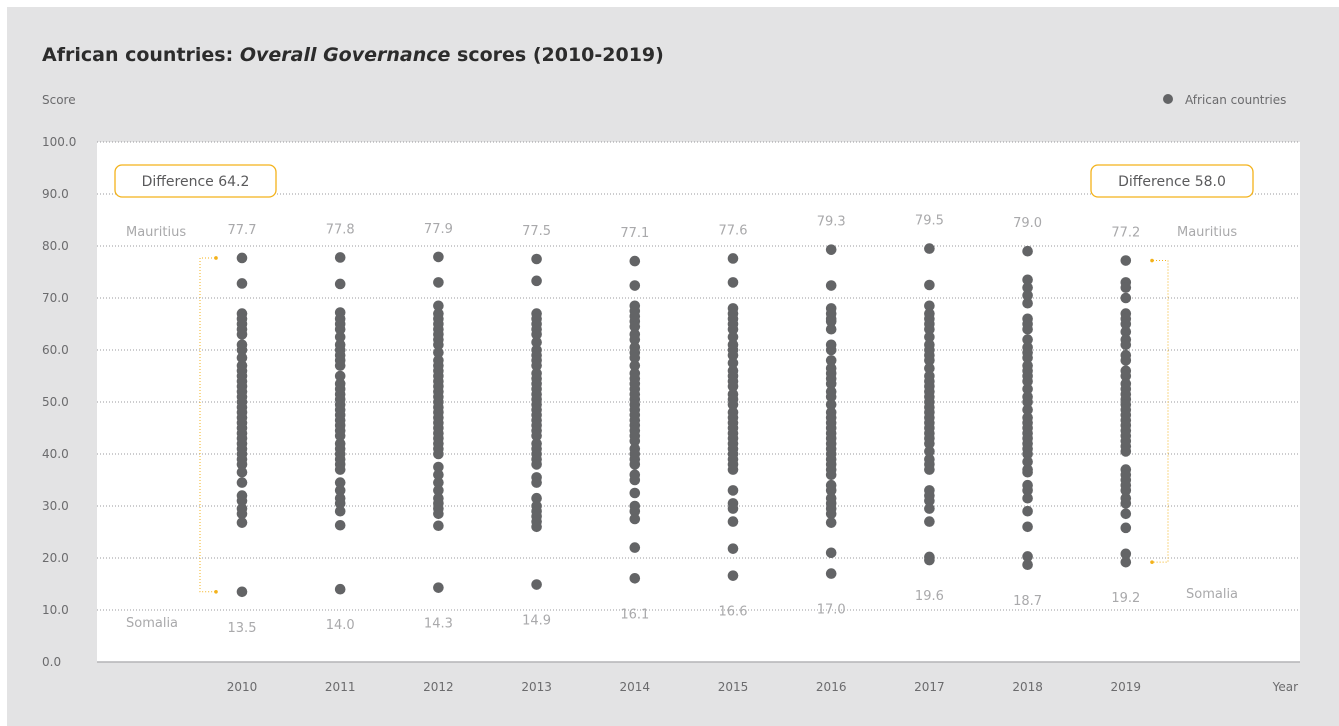  What do you see at coordinates (634, 233) in the screenshot?
I see `max-value-label: 77.1` at bounding box center [634, 233].